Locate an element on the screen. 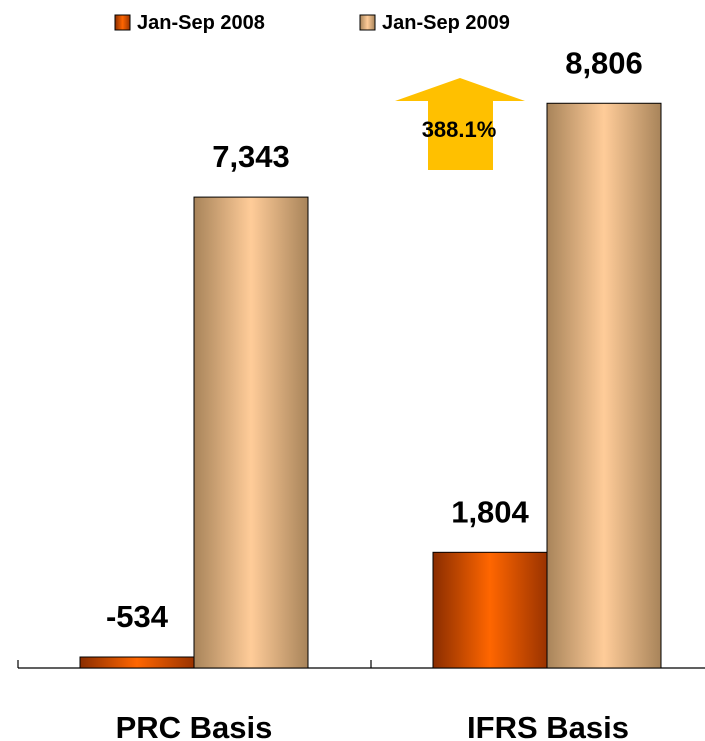 This screenshot has height=741, width=705. growth-annotation: 388.1% is located at coordinates (460, 124).